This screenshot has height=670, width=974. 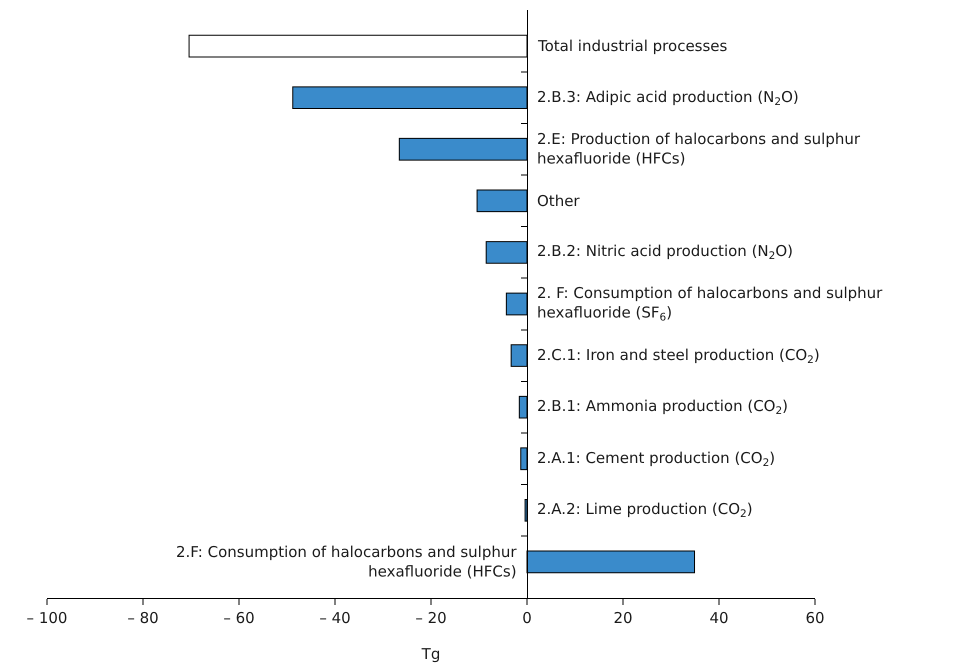 I want to click on y-tick-label: 2.A.1: Cement production (CO$_{2}$), so click(x=656, y=459).